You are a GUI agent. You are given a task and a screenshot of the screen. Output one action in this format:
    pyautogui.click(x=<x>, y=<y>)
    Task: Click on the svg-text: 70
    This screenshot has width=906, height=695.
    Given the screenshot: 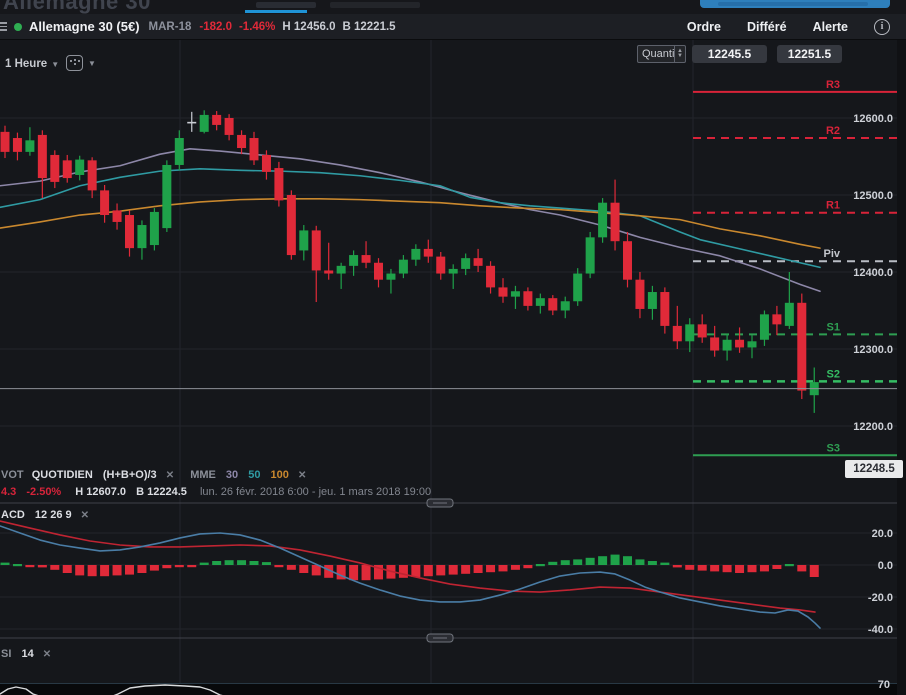 What is the action you would take?
    pyautogui.click(x=884, y=685)
    